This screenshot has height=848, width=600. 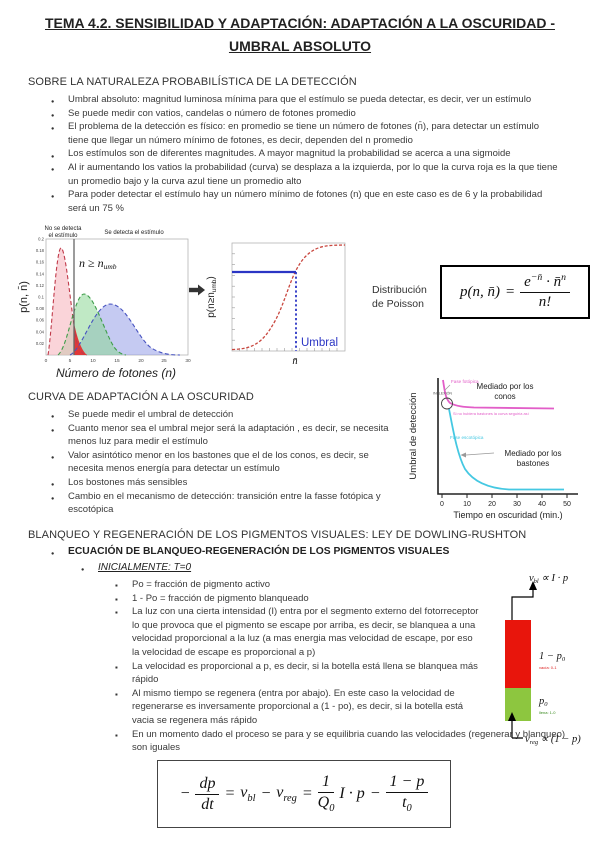 I want to click on regeneration-arrow-head, so click(x=512, y=716).